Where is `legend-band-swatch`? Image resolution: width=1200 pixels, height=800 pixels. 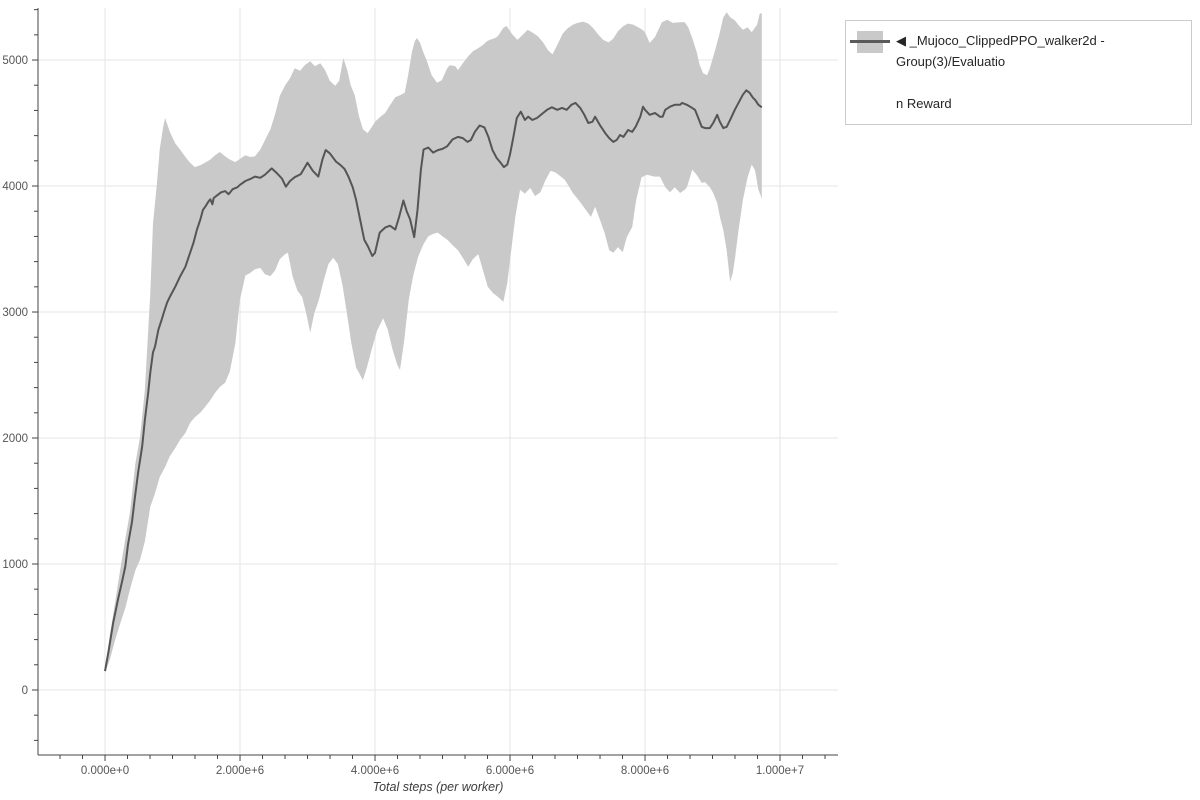 legend-band-swatch is located at coordinates (870, 42).